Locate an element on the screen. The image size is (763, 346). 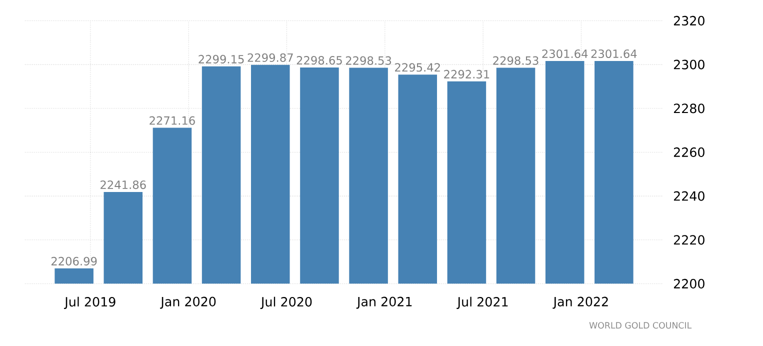
y-tick-label: 2220 is located at coordinates (689, 240).